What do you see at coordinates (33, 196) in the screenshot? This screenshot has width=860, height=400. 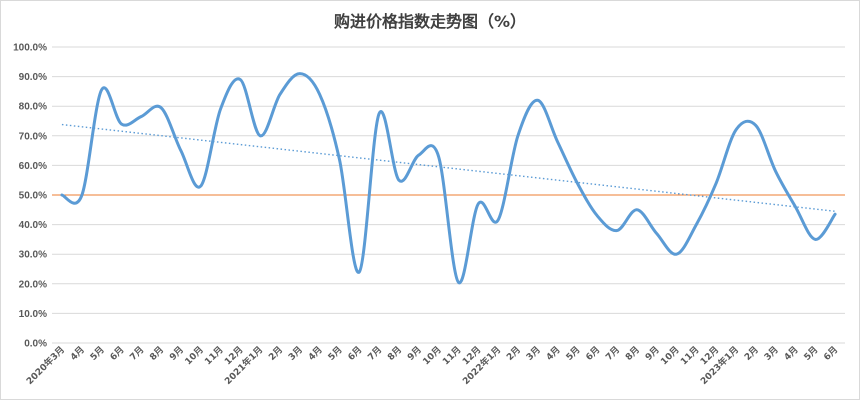 I see `y-tick-label: 50.0%` at bounding box center [33, 196].